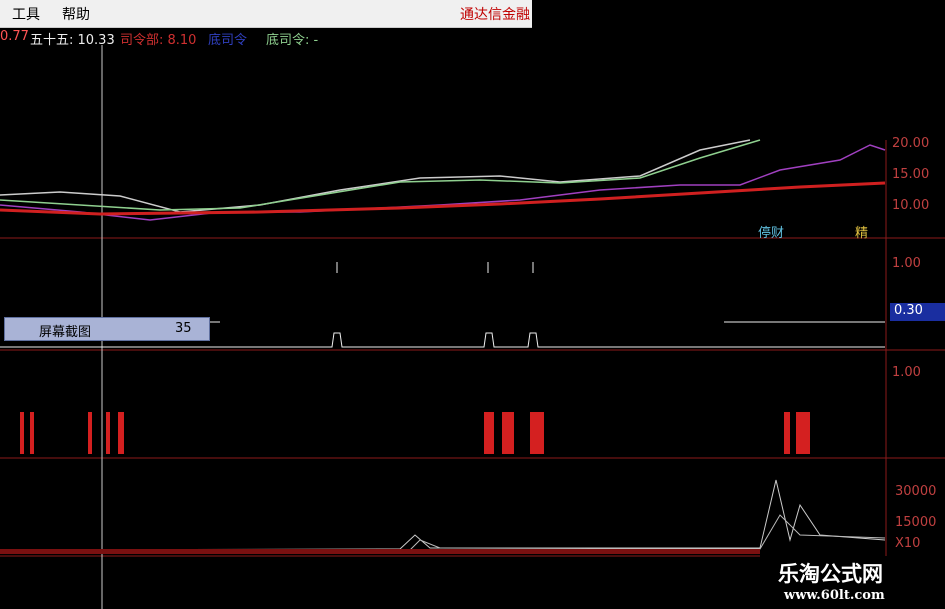 The height and width of the screenshot is (609, 945). I want to click on tip-label: 屏幕截图, so click(65, 332).